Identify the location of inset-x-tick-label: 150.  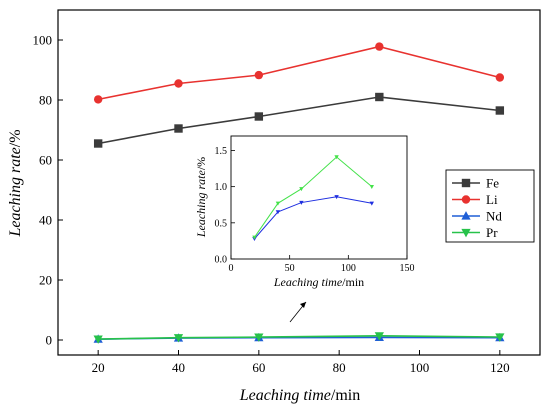
(407, 268).